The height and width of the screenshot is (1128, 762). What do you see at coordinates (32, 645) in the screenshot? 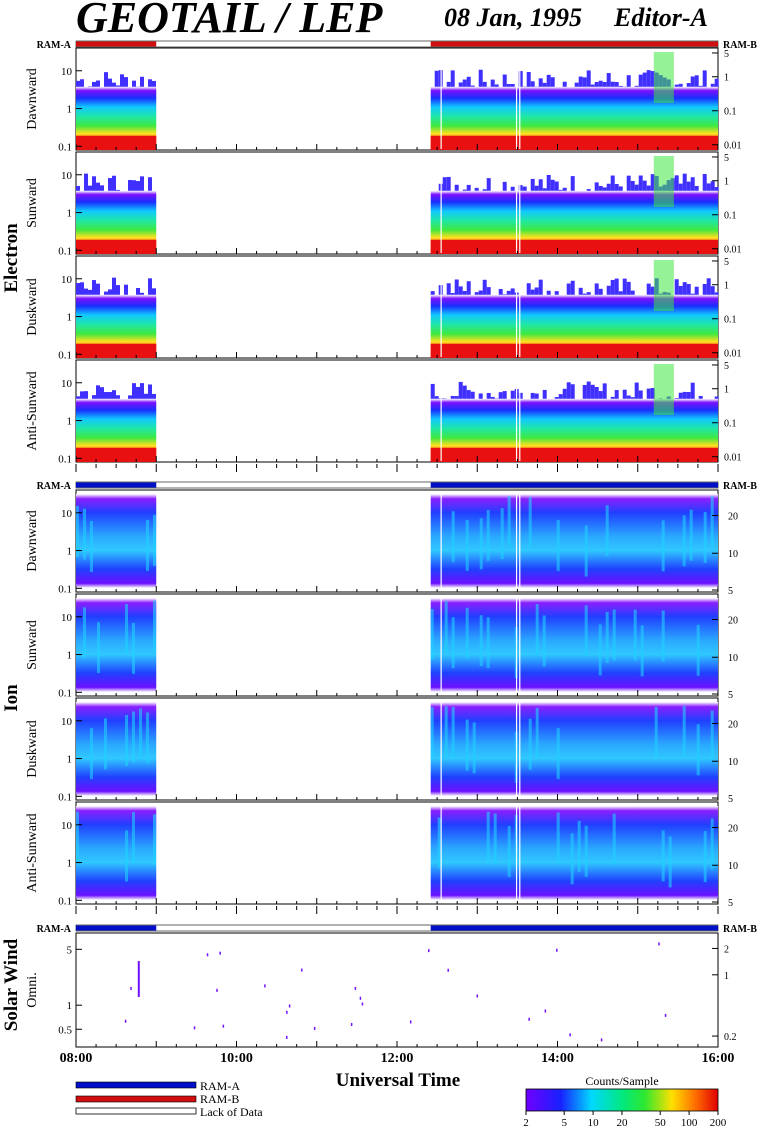
I see `ion-panel-2-label: Sunward` at bounding box center [32, 645].